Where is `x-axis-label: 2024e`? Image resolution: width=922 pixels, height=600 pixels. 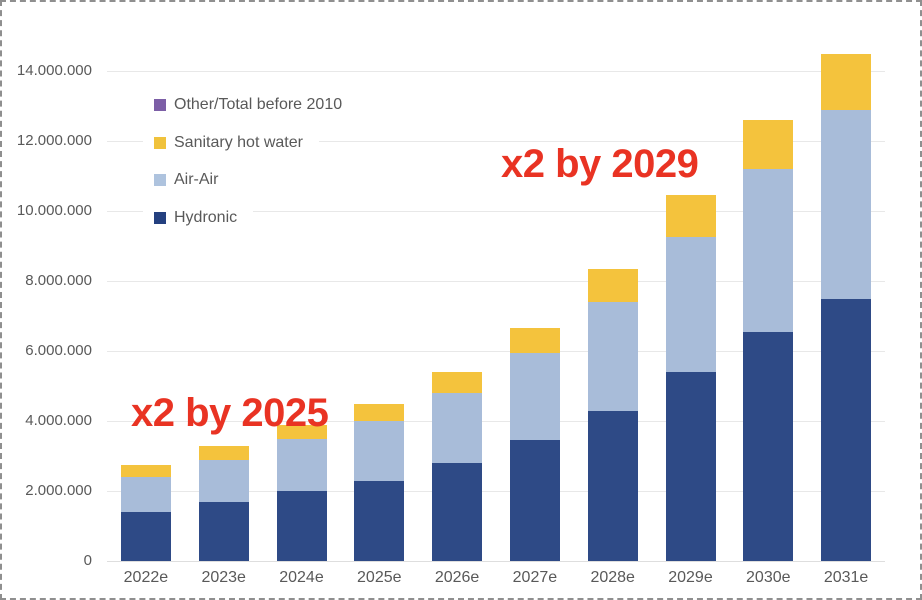
x-axis-label: 2024e is located at coordinates (301, 577).